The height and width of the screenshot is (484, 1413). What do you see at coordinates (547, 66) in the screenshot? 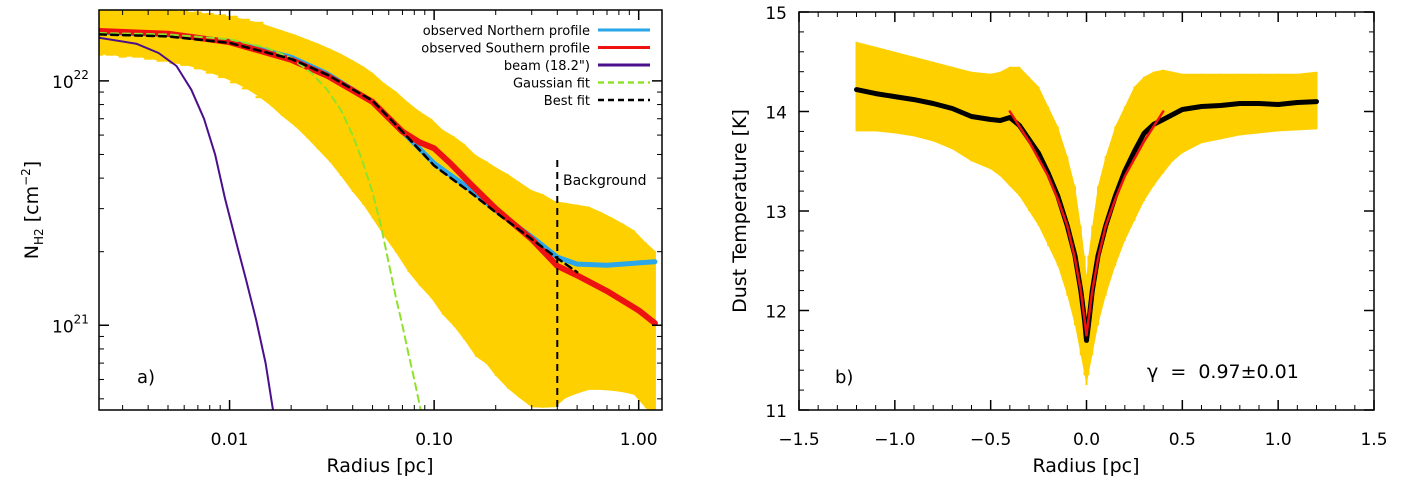
I see `legend-label: beam (18.2")` at bounding box center [547, 66].